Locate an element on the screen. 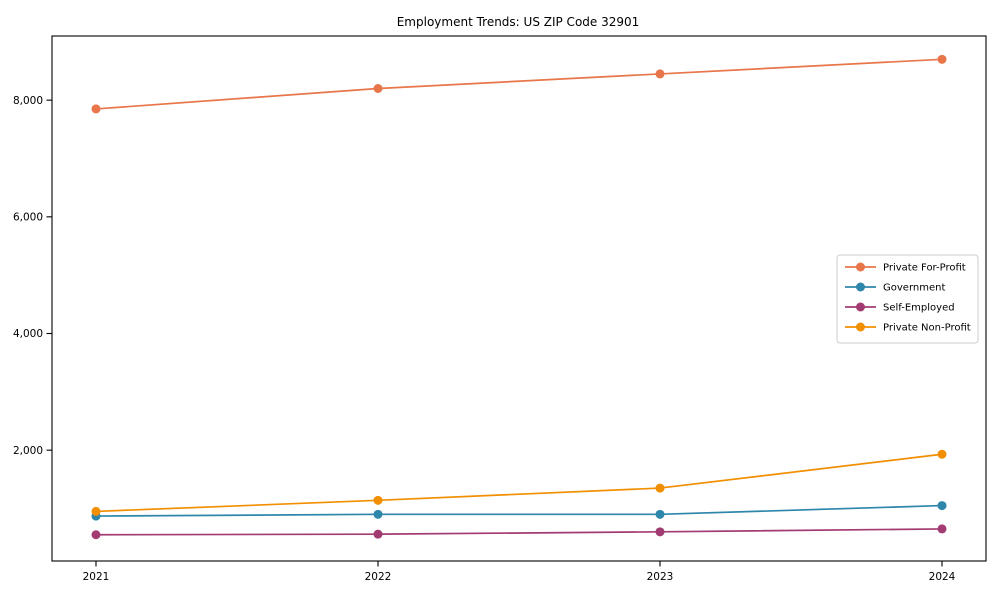 The height and width of the screenshot is (600, 1000). legend-label: Private Non-Profit is located at coordinates (927, 328).